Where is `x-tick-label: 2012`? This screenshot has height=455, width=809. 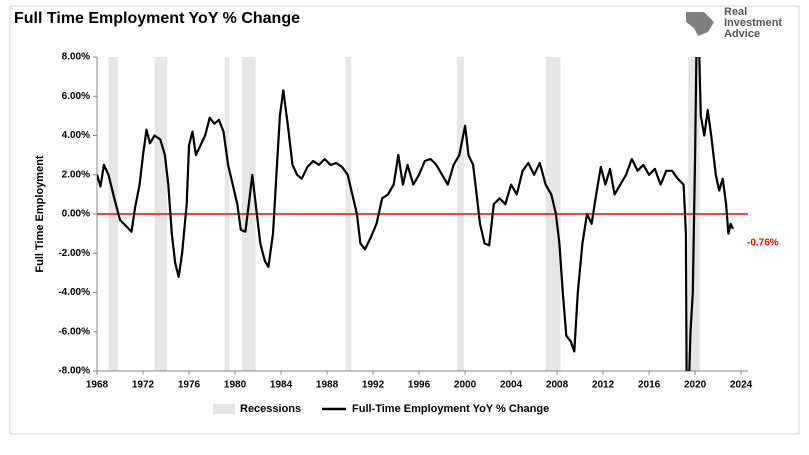 x-tick-label: 2012 is located at coordinates (603, 385).